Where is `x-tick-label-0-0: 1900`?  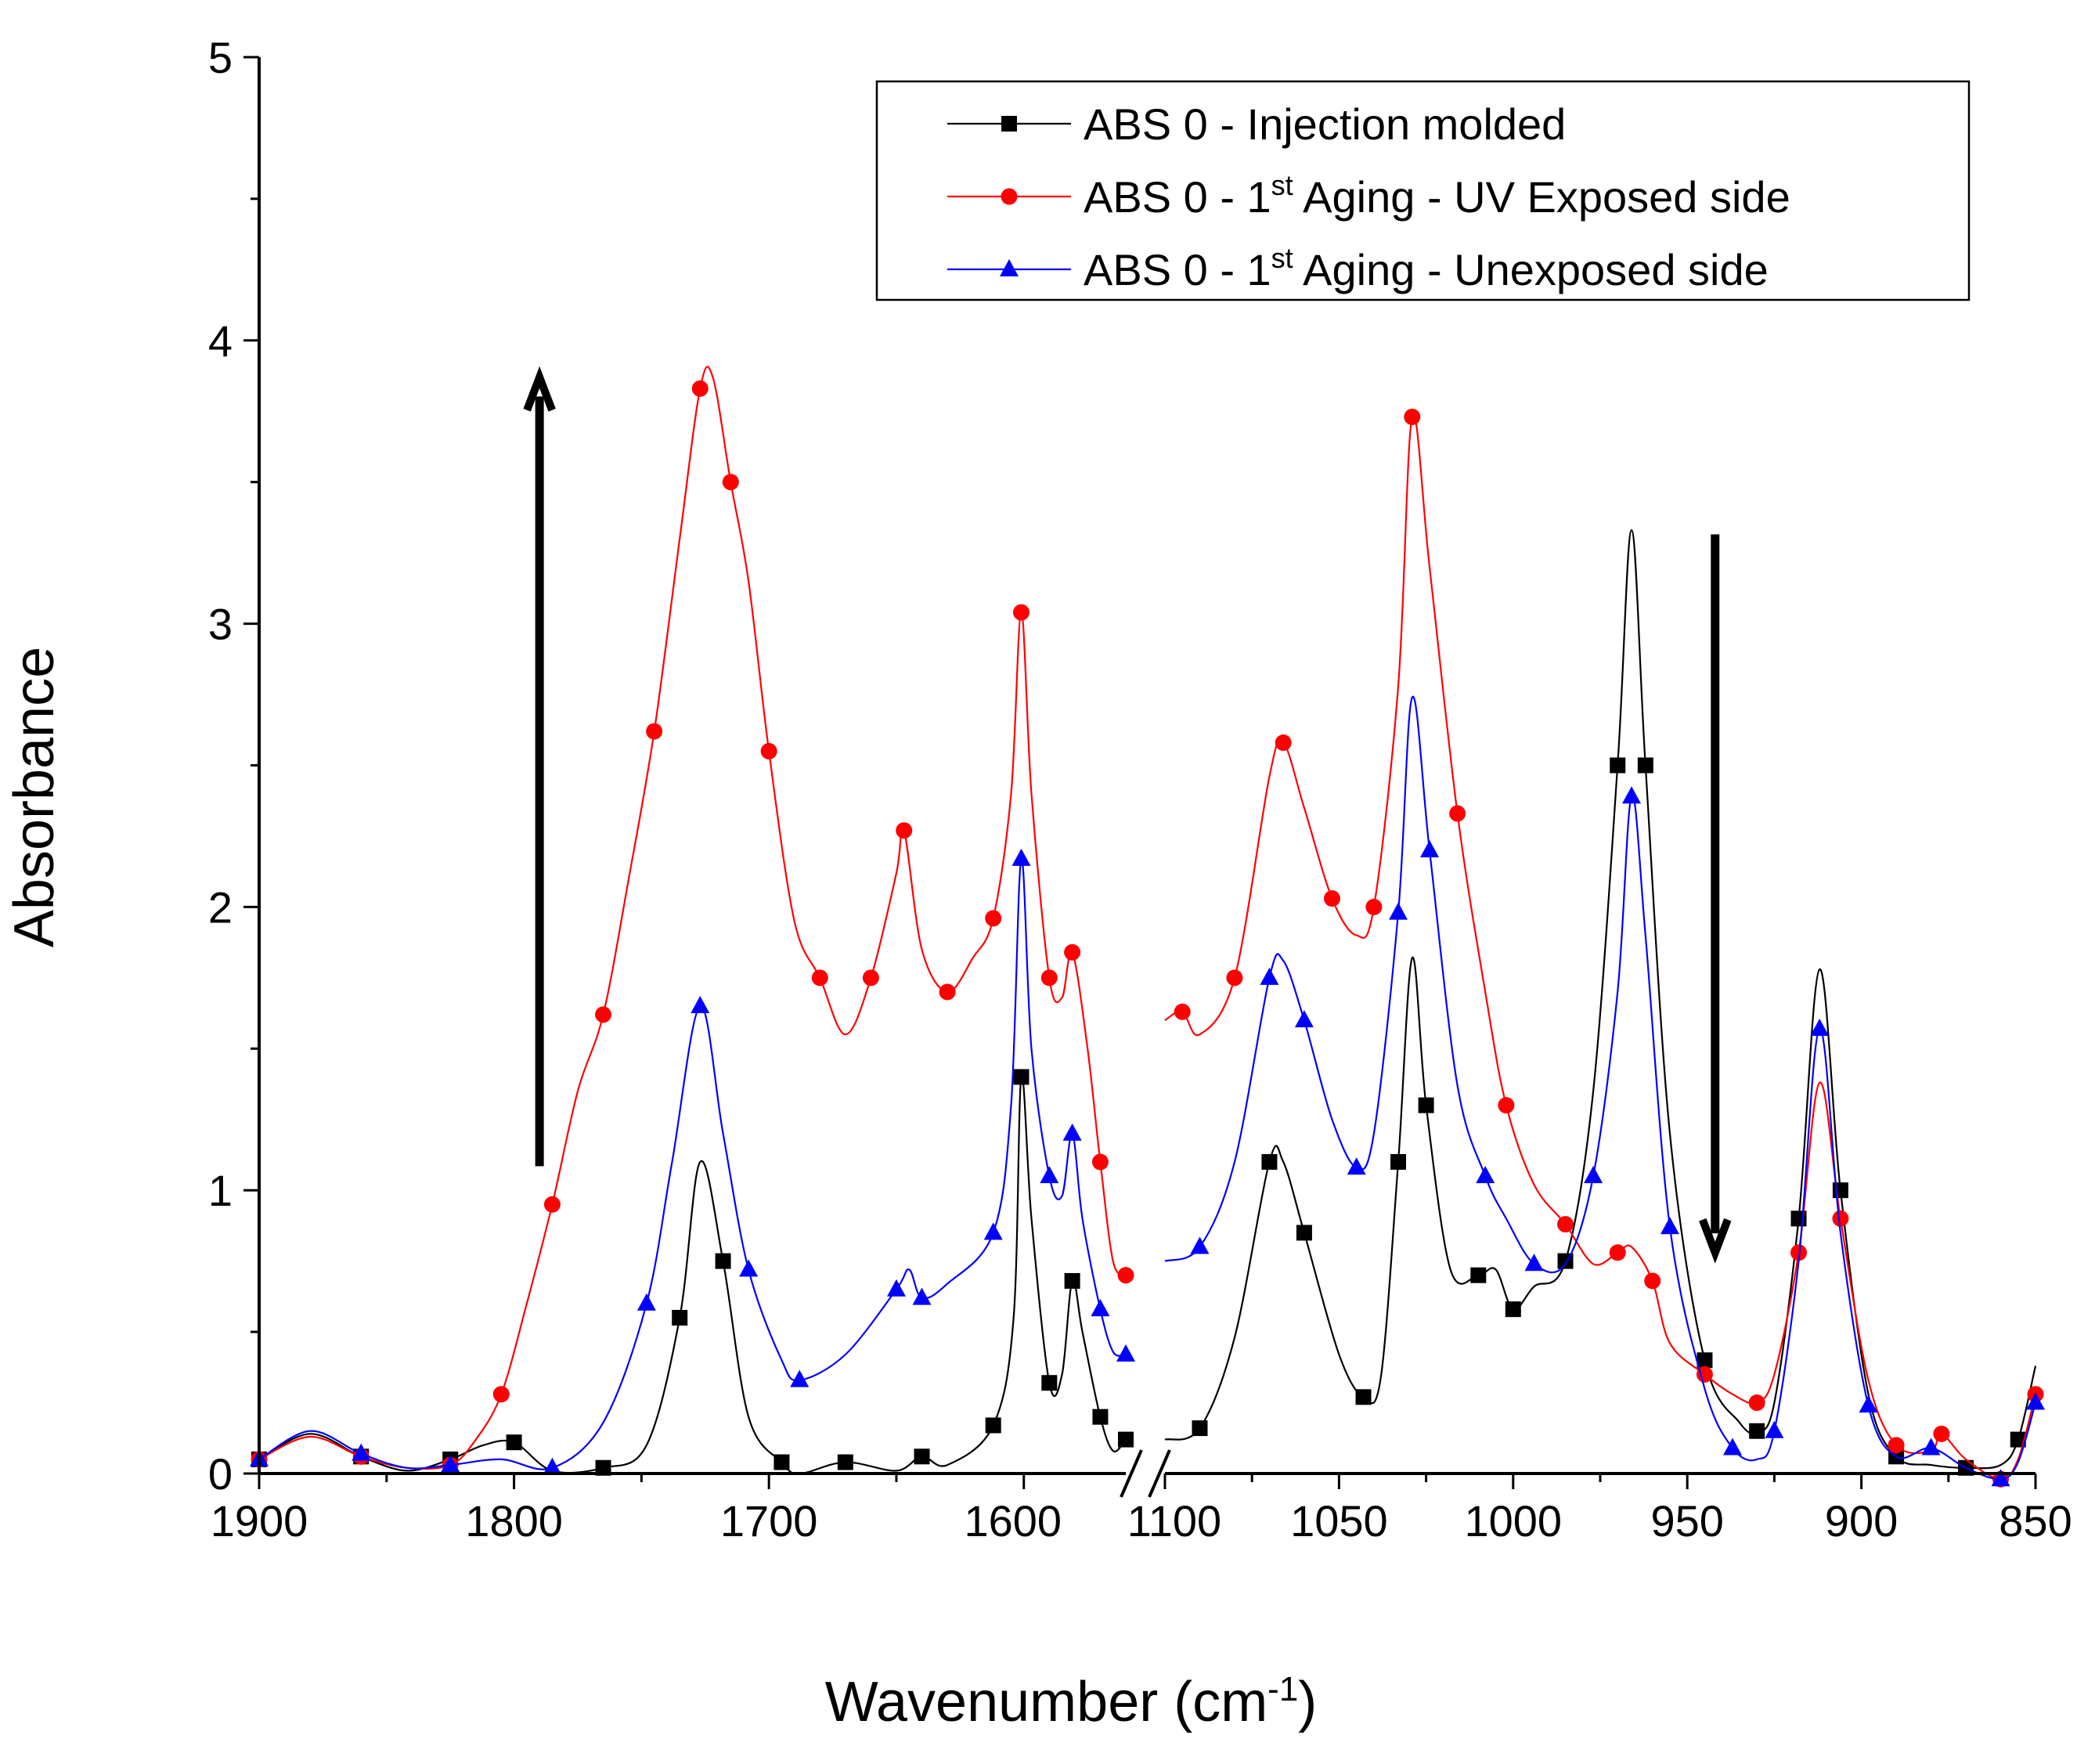 x-tick-label-0-0: 1900 is located at coordinates (259, 1521).